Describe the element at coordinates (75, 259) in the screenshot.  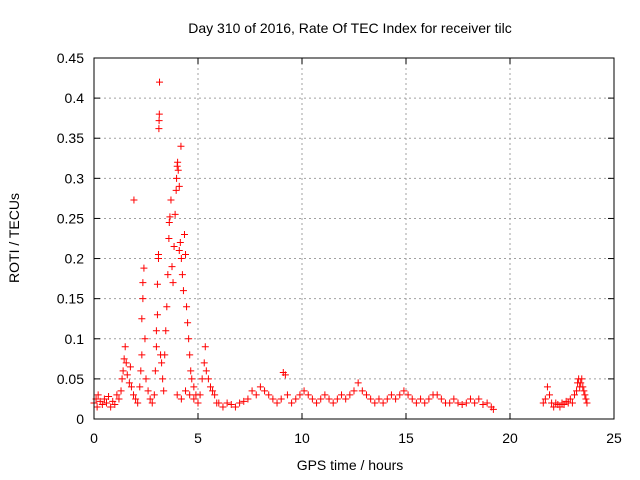
I see `y-tick-label: 0.2` at that location.